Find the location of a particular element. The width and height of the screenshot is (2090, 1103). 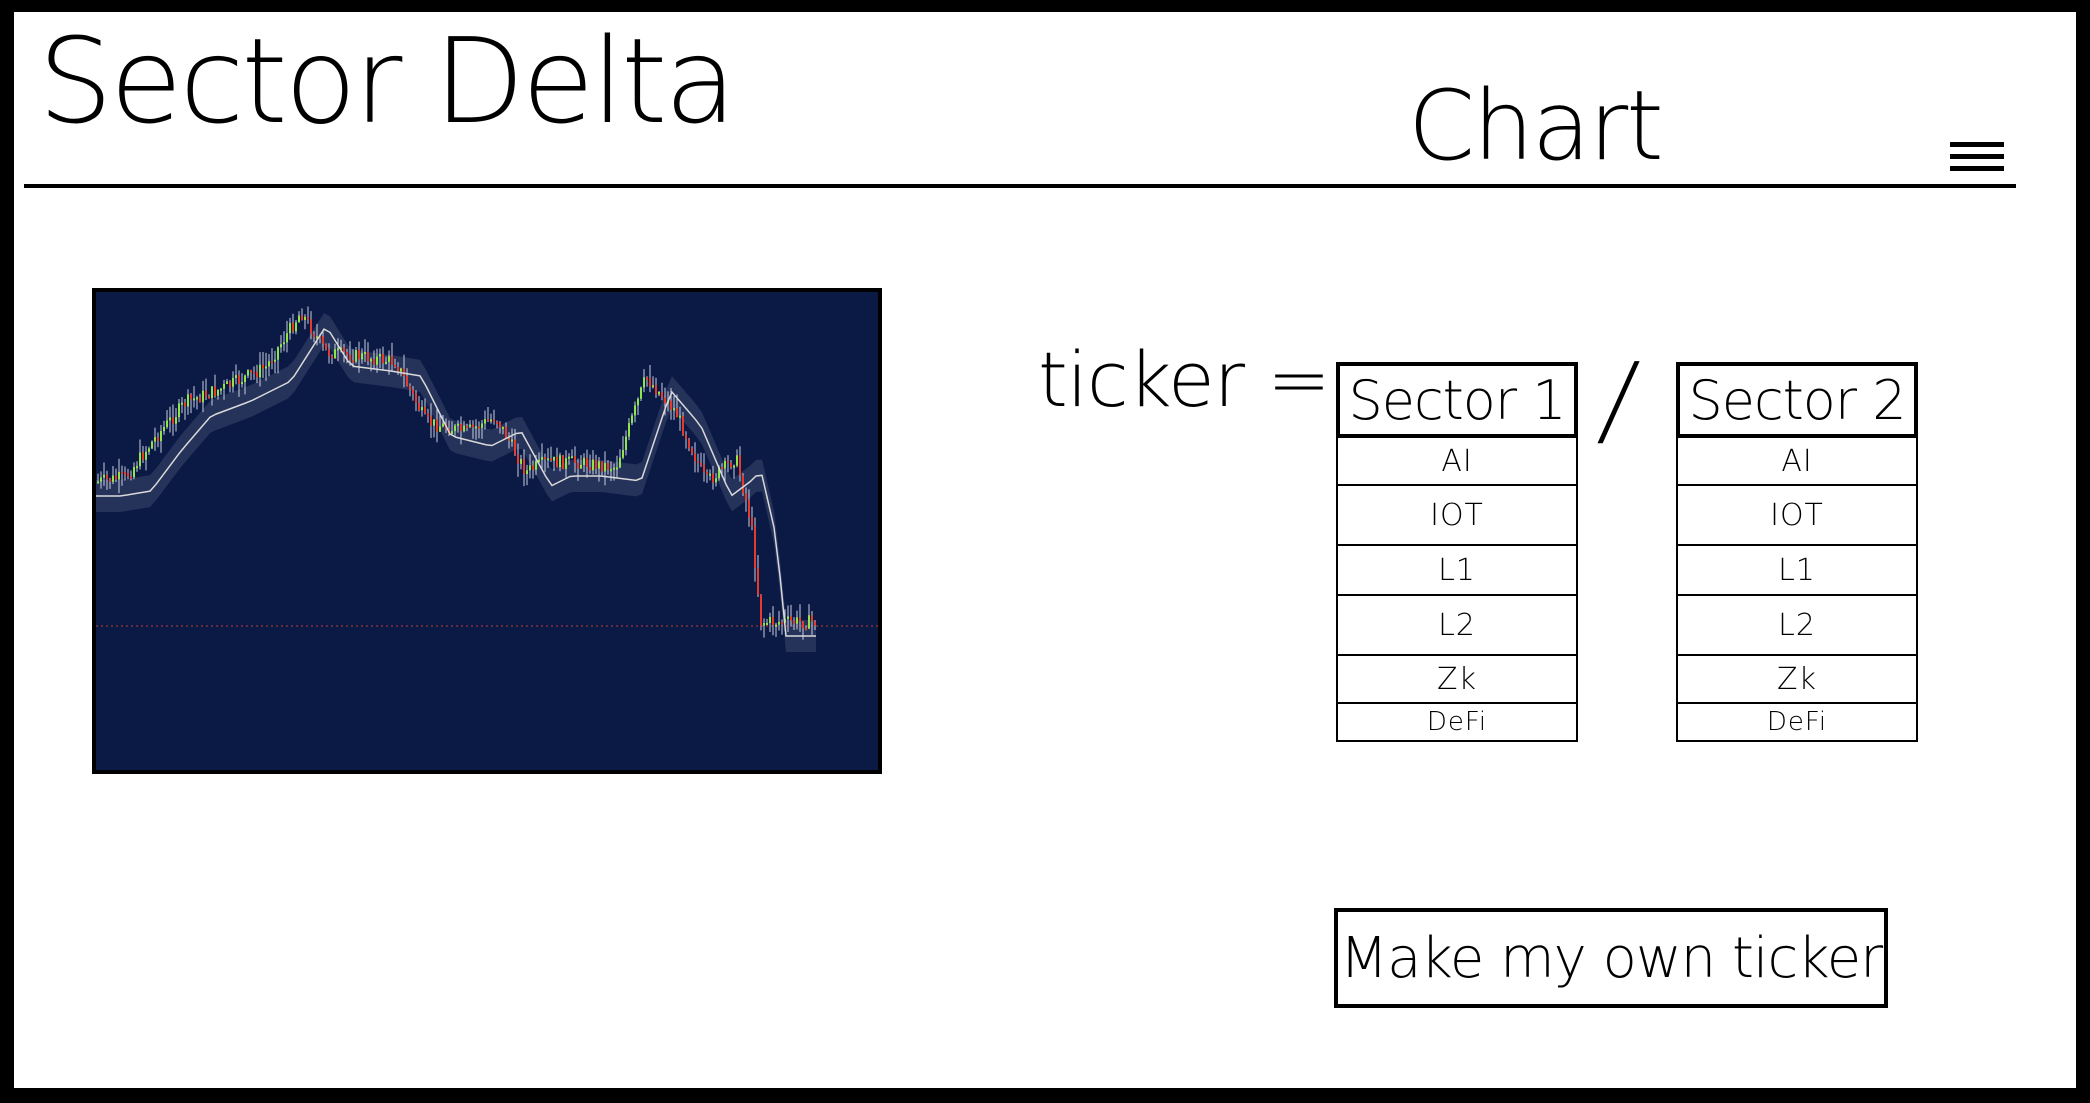

sector-2-item-zk: Zk is located at coordinates (1797, 678).